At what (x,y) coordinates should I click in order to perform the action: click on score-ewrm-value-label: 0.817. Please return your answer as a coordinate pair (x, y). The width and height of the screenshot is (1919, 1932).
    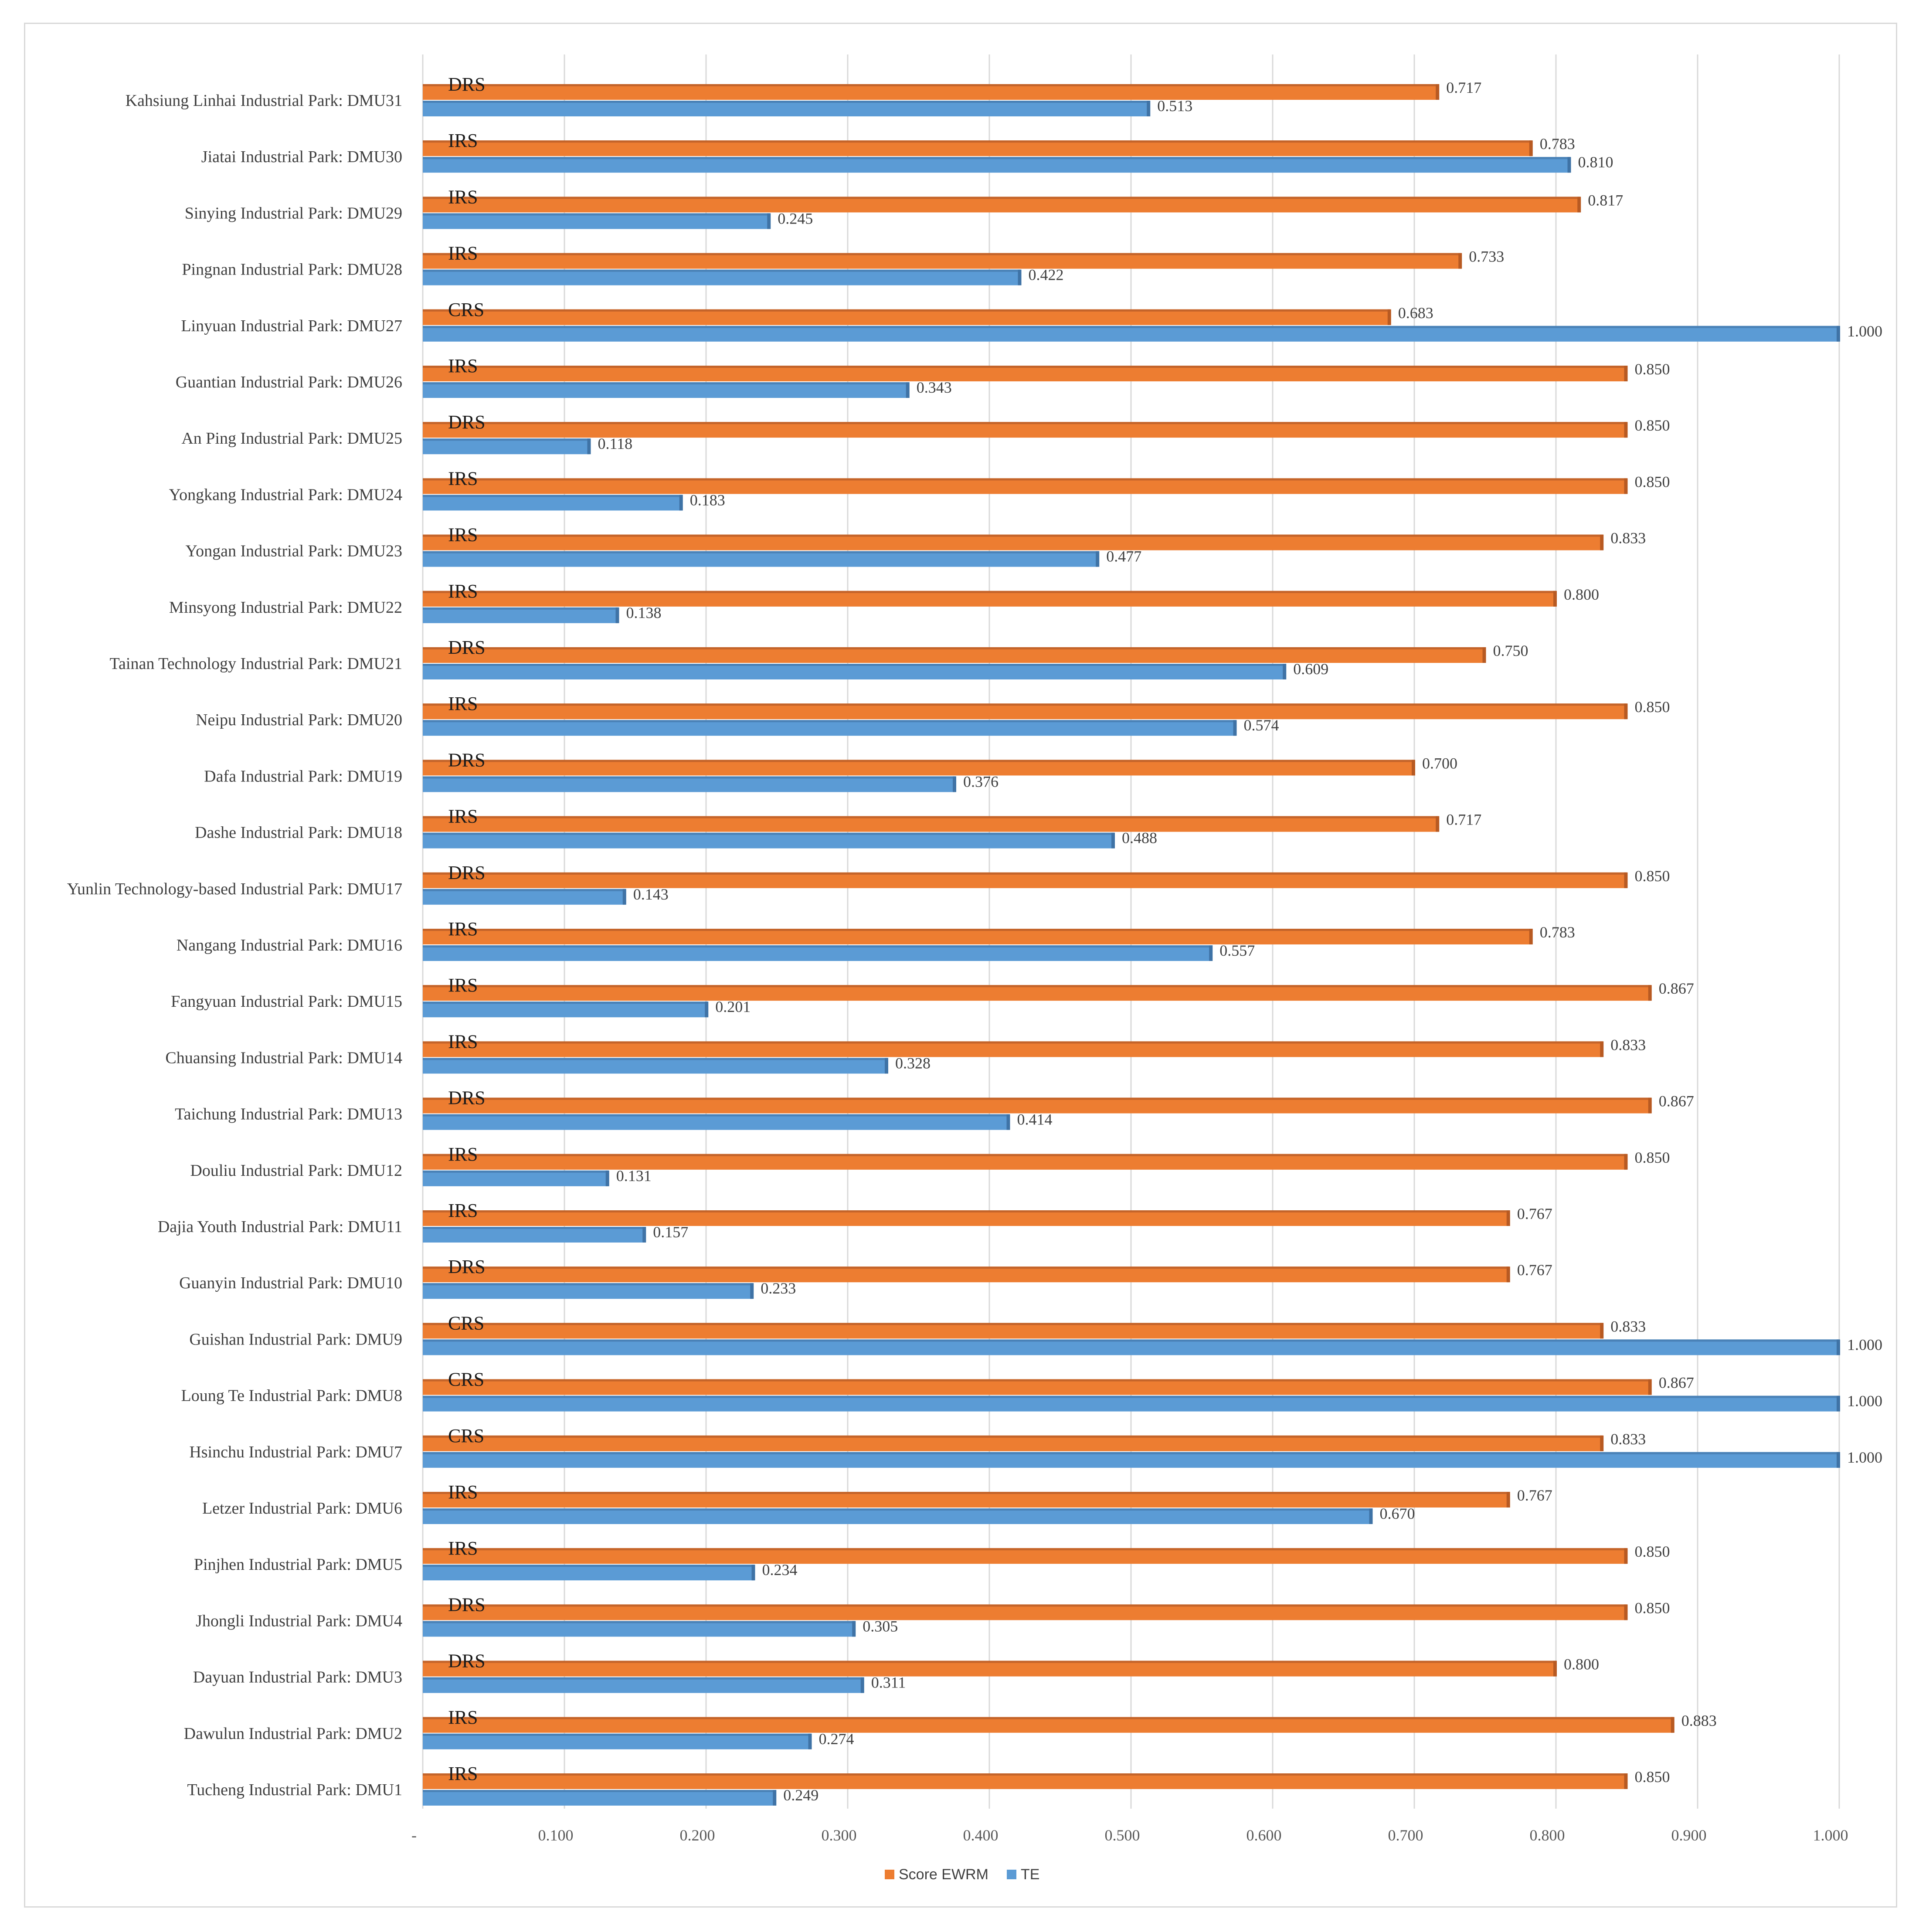
    Looking at the image, I should click on (1605, 200).